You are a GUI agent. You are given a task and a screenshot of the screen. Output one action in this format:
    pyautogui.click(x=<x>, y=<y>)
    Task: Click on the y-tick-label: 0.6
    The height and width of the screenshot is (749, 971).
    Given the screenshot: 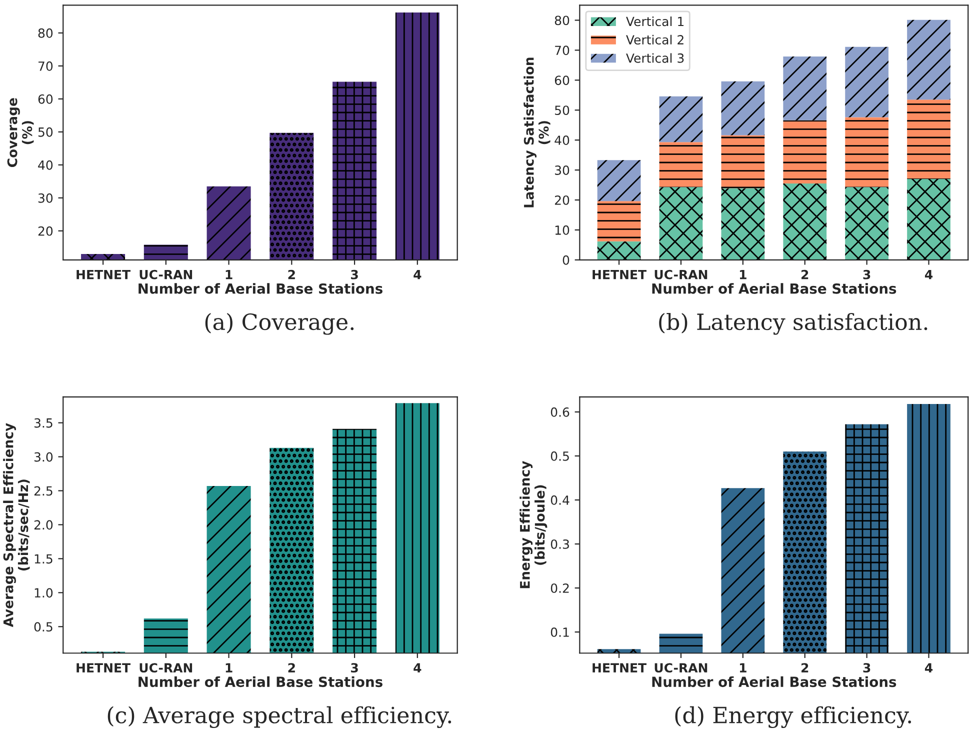 What is the action you would take?
    pyautogui.click(x=560, y=412)
    